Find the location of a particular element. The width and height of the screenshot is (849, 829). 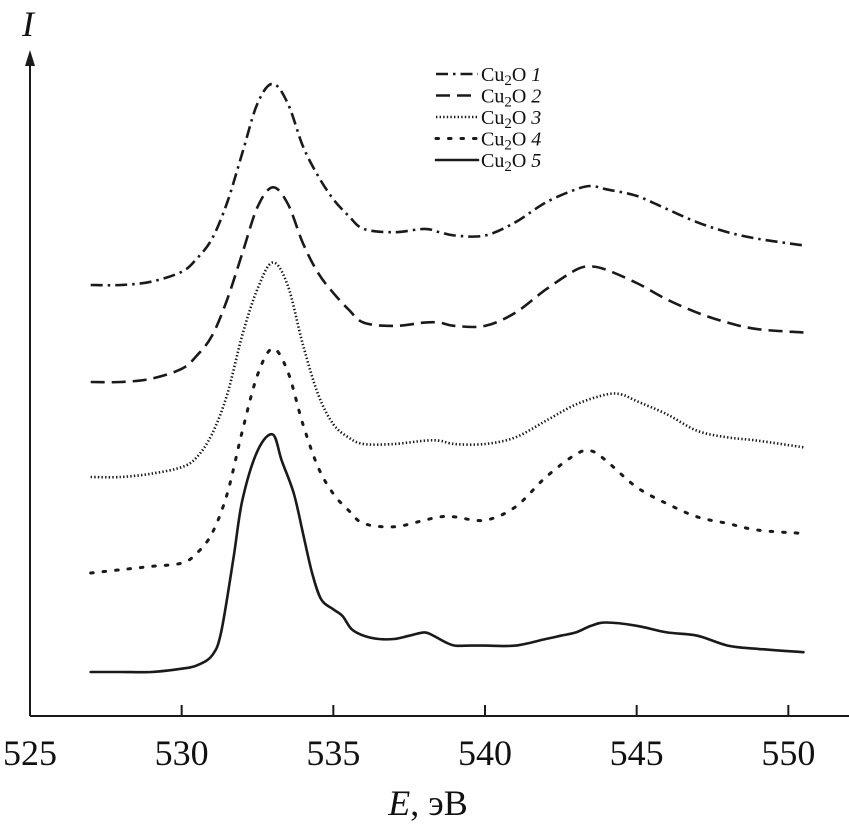

y-axis-arrow is located at coordinates (30, 58).